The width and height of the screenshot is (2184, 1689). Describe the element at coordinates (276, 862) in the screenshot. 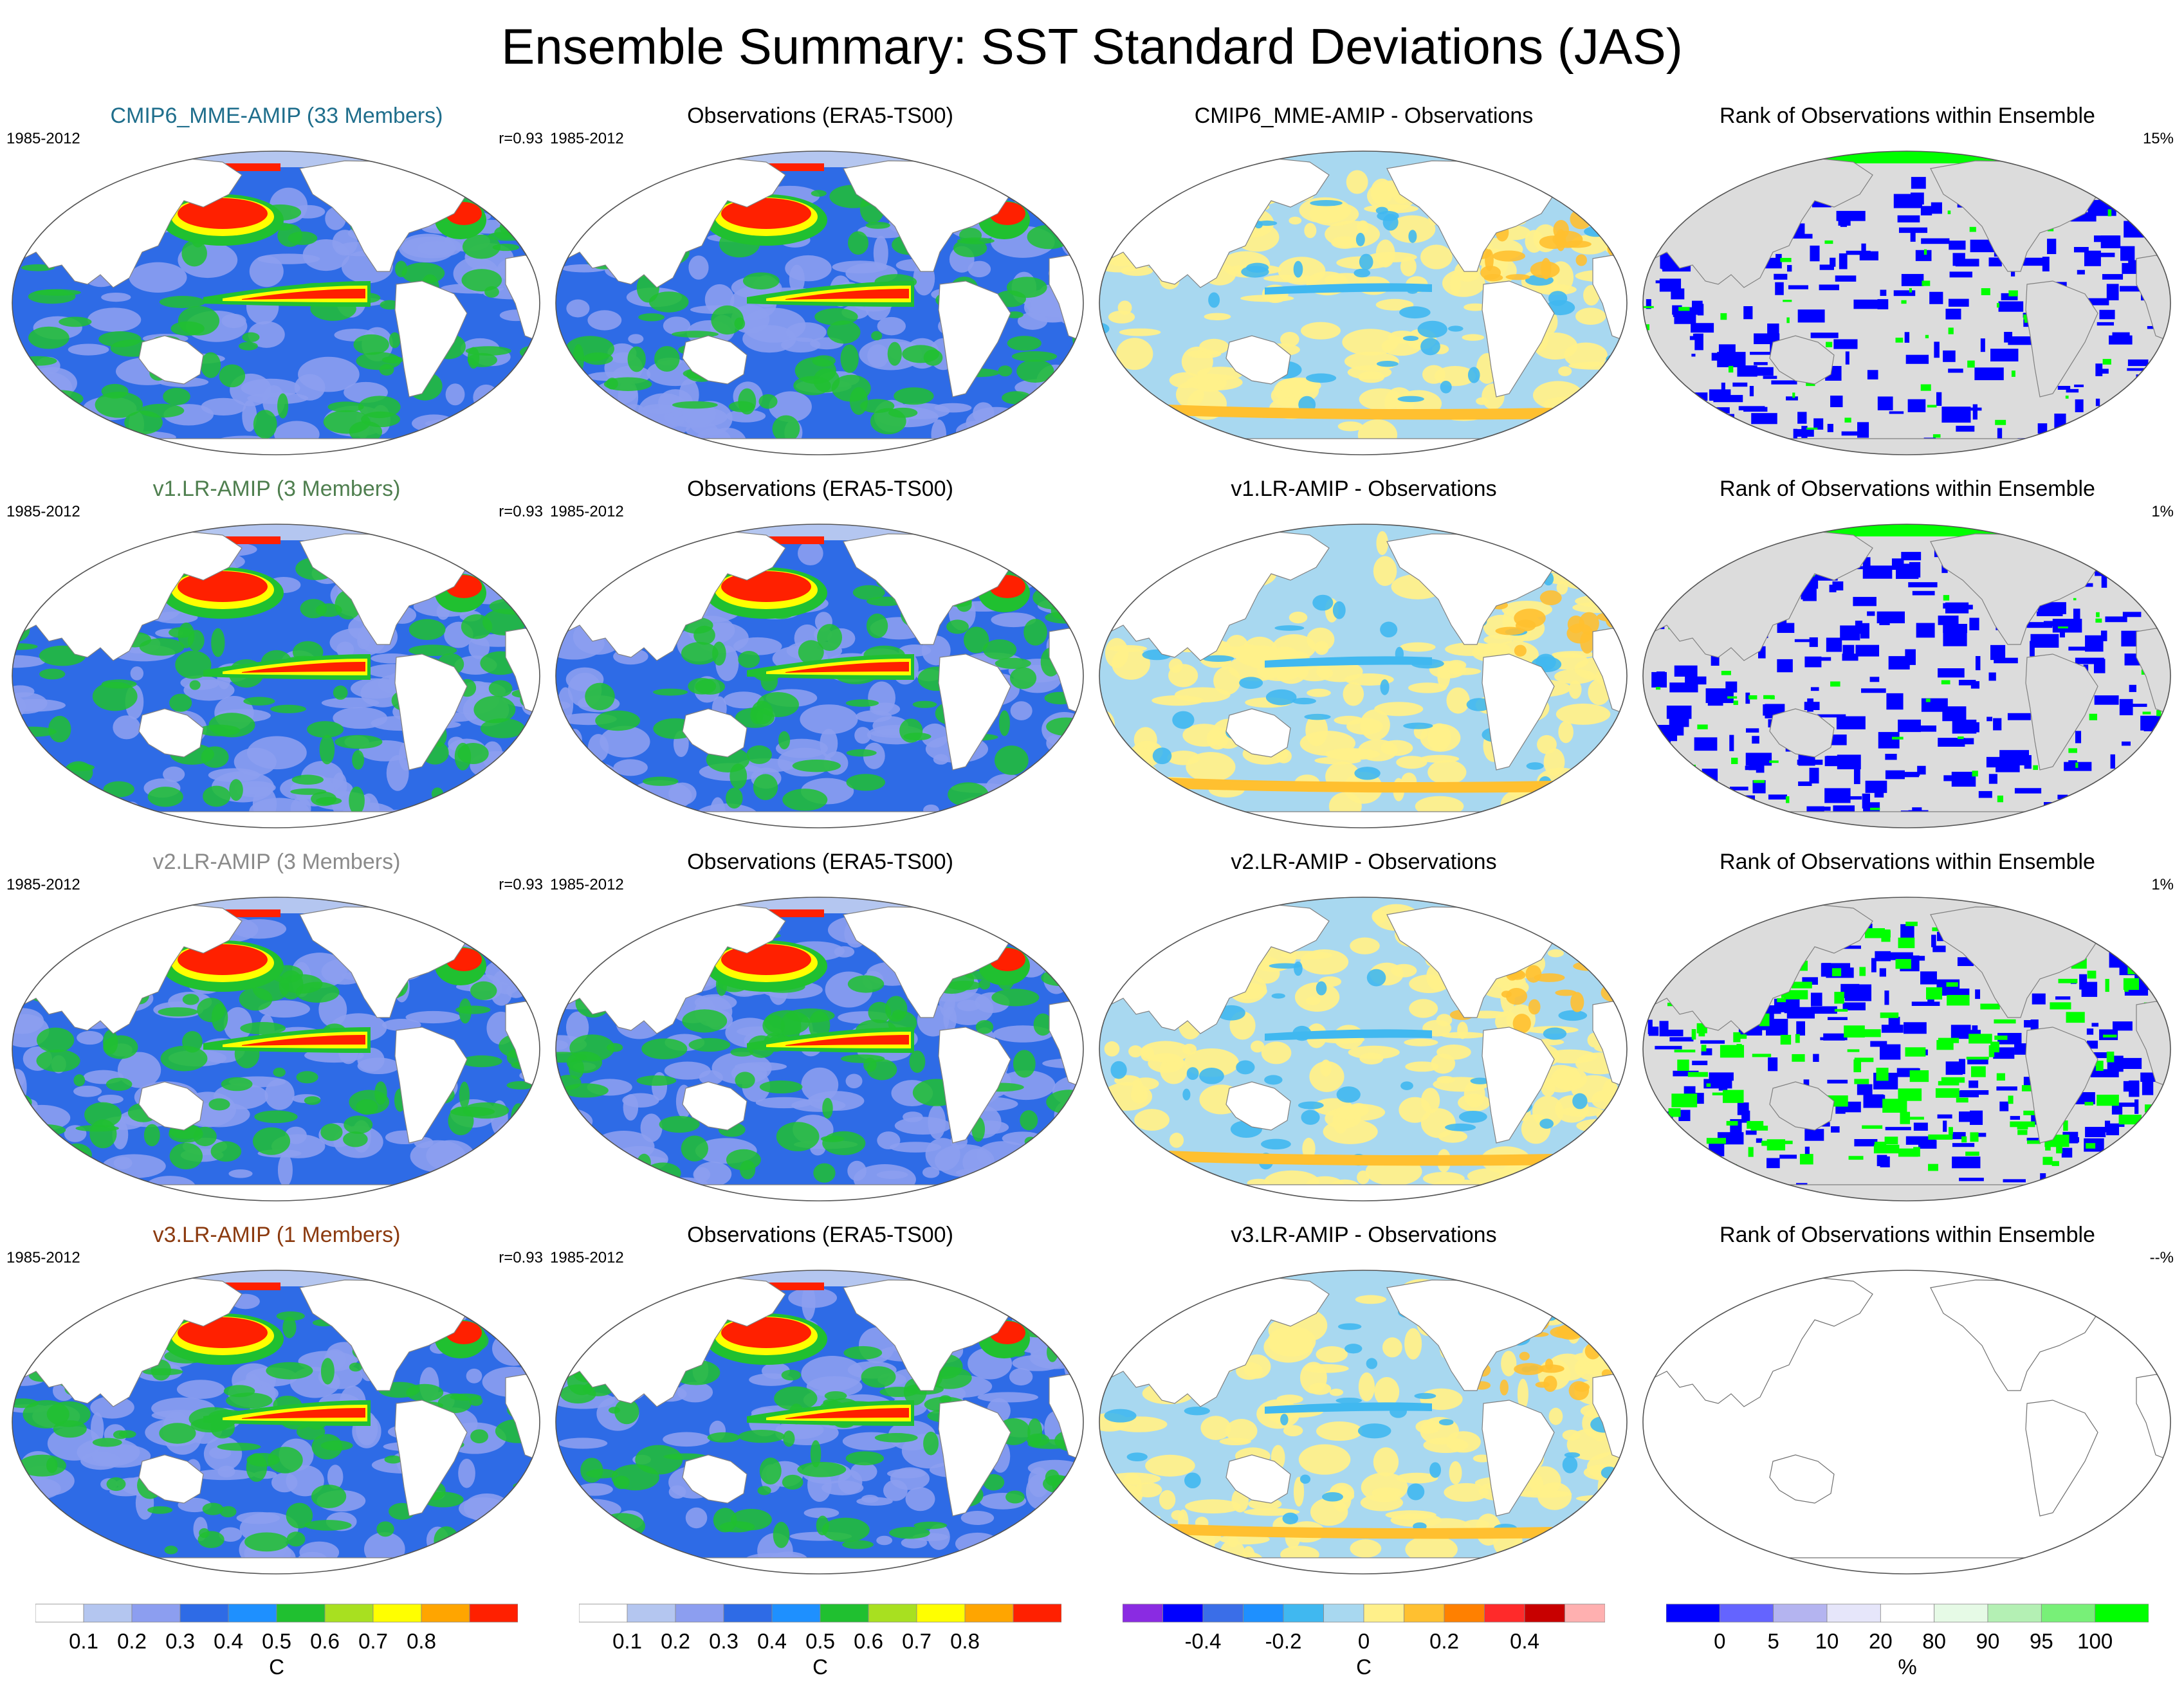

I see `panel-title: v2.LR-AMIP (3 Members)` at that location.